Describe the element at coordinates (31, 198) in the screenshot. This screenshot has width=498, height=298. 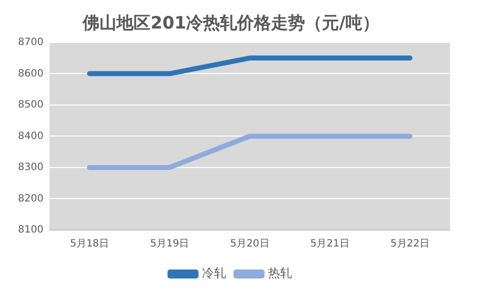
I see `y-tick-label: 8200` at that location.